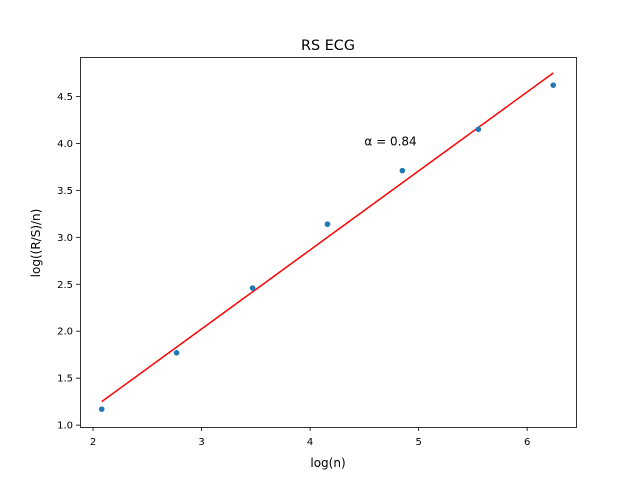 The width and height of the screenshot is (640, 484). What do you see at coordinates (527, 442) in the screenshot?
I see `x-tick-label: 6` at bounding box center [527, 442].